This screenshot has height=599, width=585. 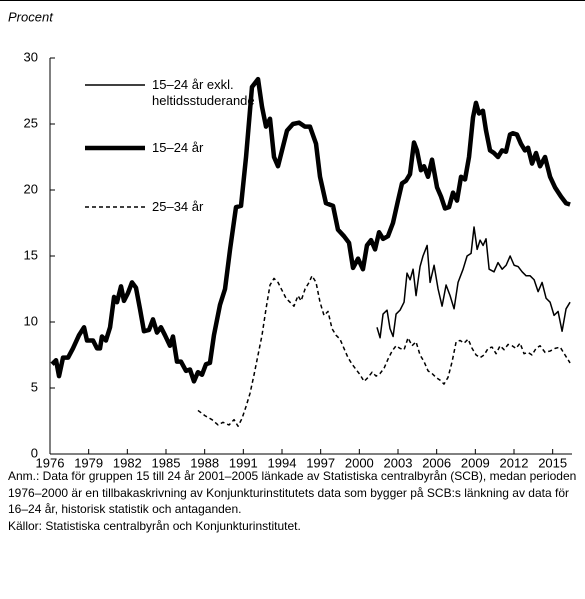 What do you see at coordinates (31, 56) in the screenshot?
I see `y-tick-label: 30` at bounding box center [31, 56].